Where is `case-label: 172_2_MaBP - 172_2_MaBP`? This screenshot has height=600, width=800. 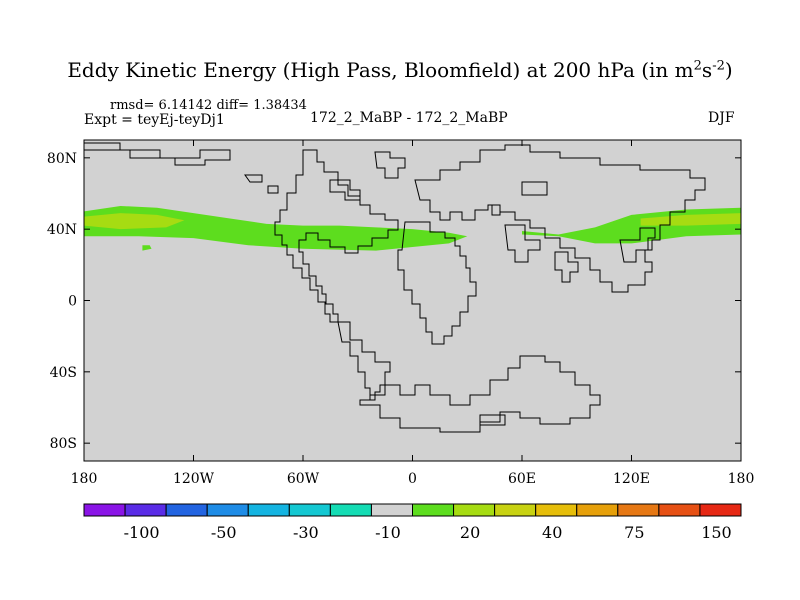
case-label: 172_2_MaBP - 172_2_MaBP is located at coordinates (409, 118).